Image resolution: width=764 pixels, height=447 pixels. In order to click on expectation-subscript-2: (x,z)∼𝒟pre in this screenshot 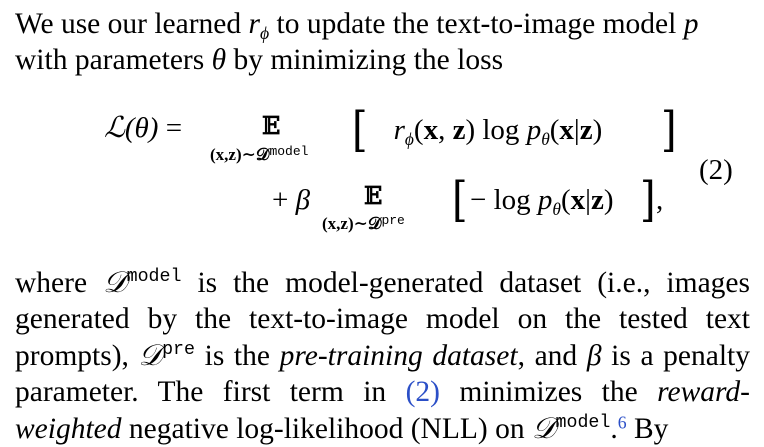, I will do `click(363, 223)`.